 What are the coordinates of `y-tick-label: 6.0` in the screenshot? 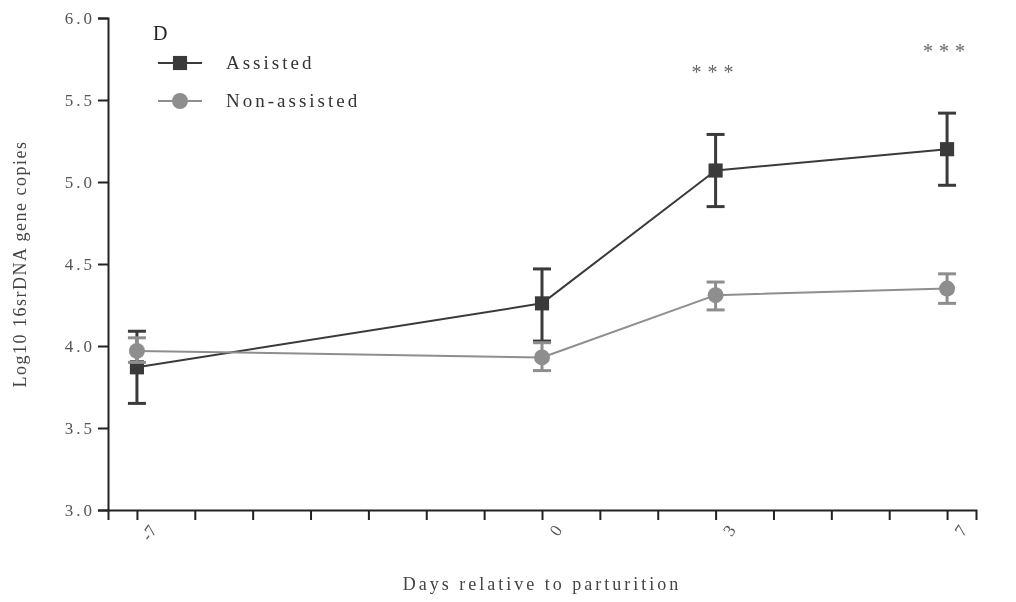 It's located at (79, 18).